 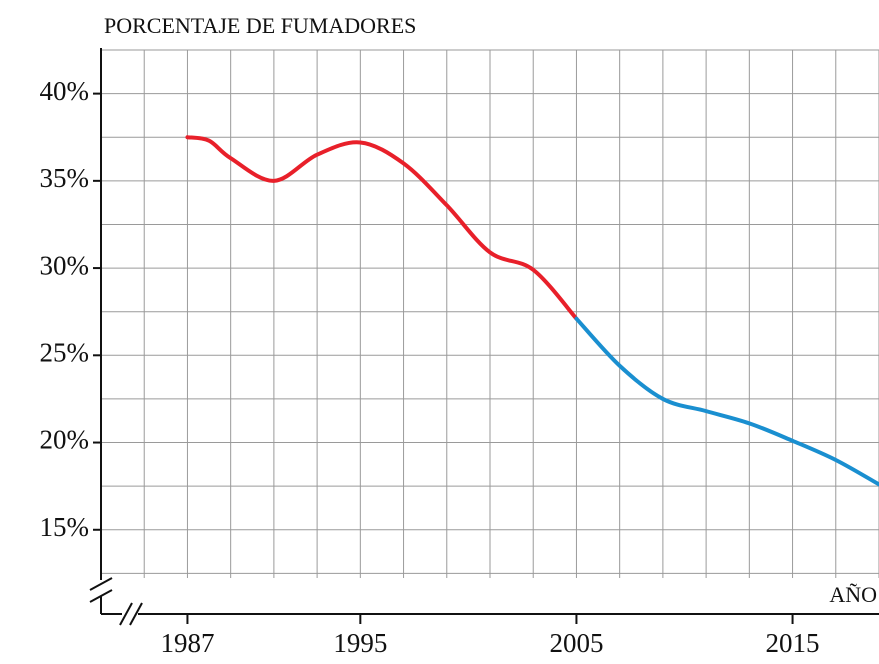 I want to click on x-tick-label: 2015, so click(x=793, y=643).